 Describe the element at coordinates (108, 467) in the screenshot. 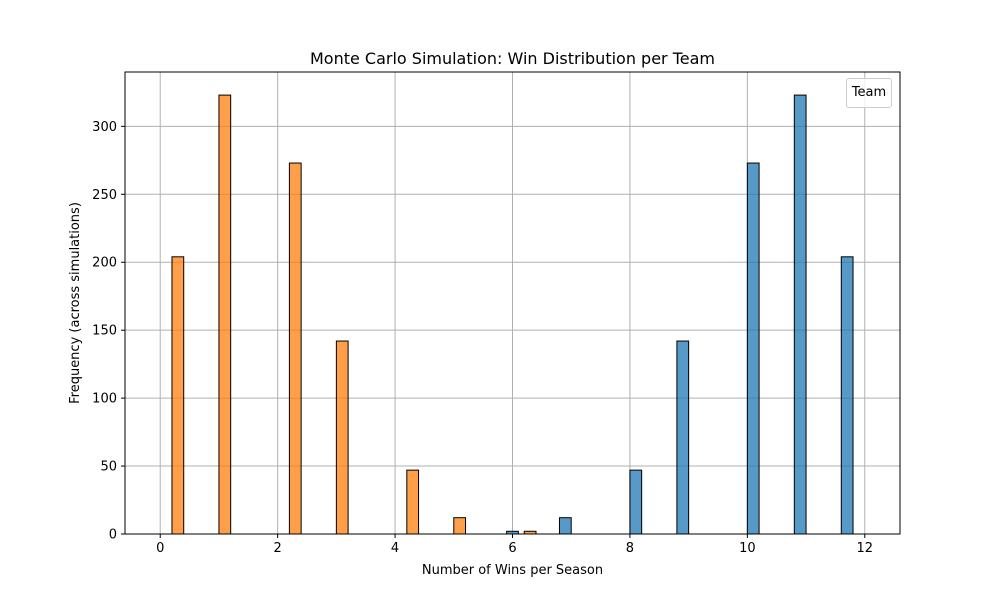

I see `y-tick-label: 50` at that location.